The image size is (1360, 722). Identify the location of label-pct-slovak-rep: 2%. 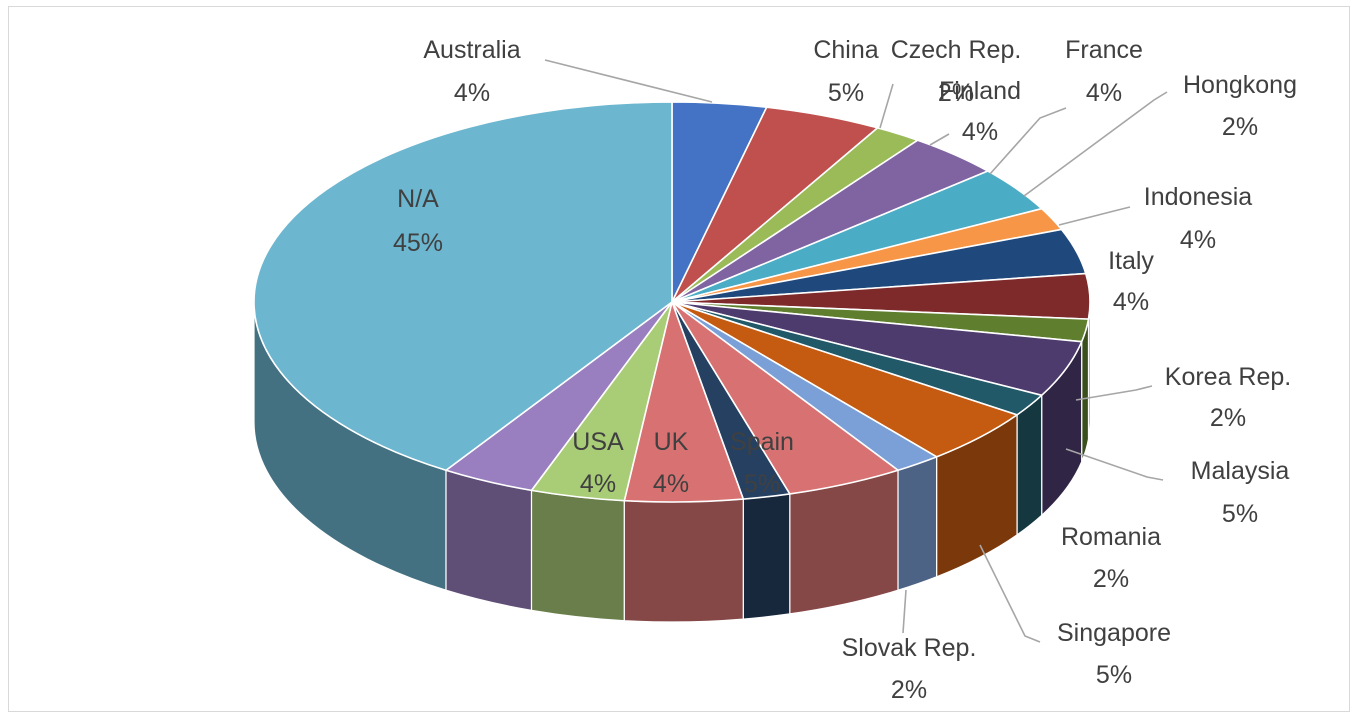
(909, 690).